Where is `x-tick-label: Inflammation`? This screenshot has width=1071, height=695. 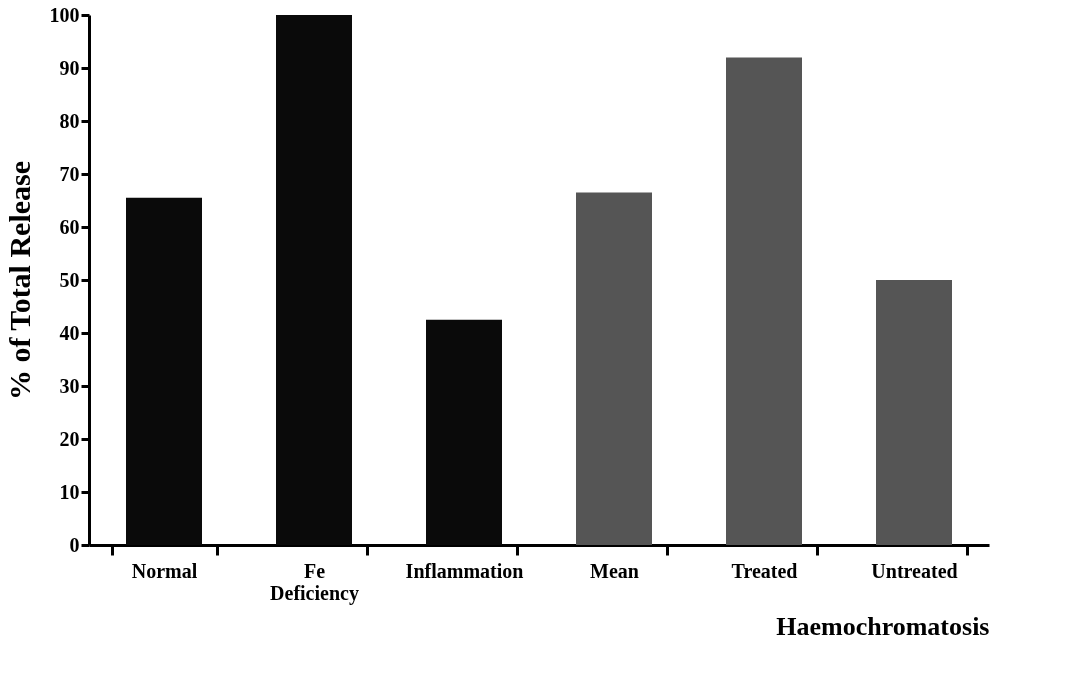
x-tick-label: Inflammation is located at coordinates (464, 570).